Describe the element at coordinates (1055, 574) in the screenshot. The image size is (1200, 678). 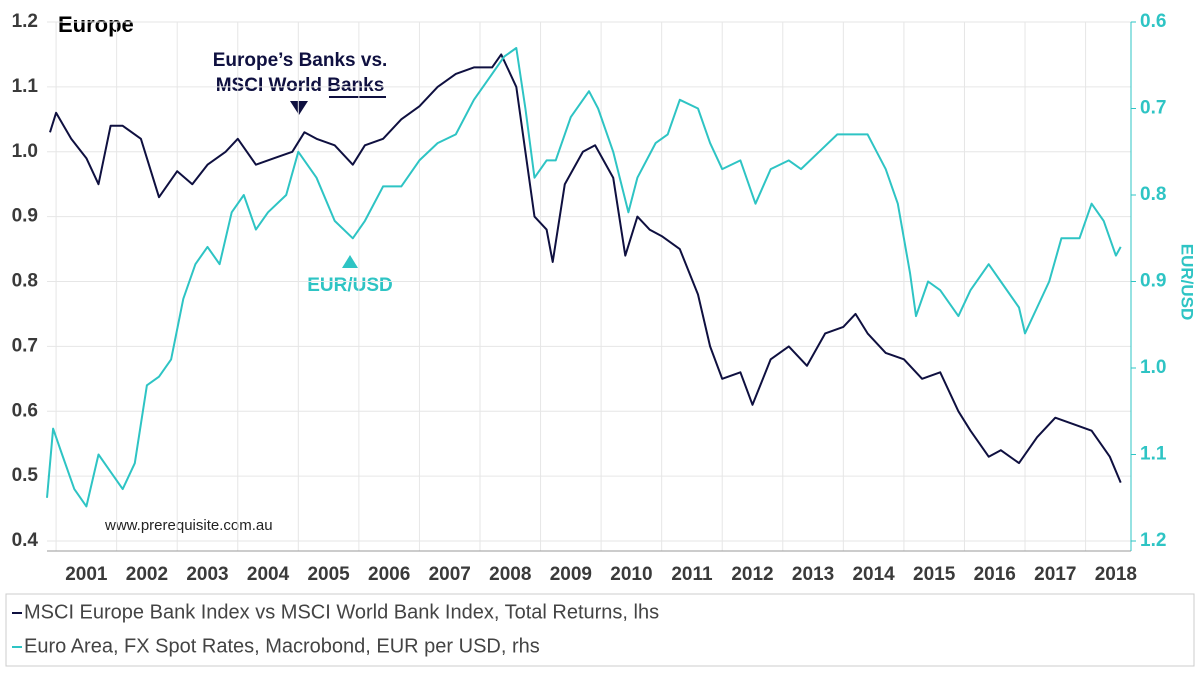
I see `x-tick-label: 2017` at that location.